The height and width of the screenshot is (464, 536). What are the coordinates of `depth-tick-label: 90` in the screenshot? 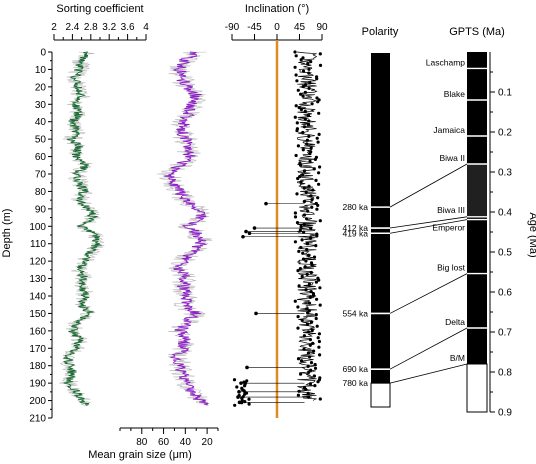 It's located at (41, 209).